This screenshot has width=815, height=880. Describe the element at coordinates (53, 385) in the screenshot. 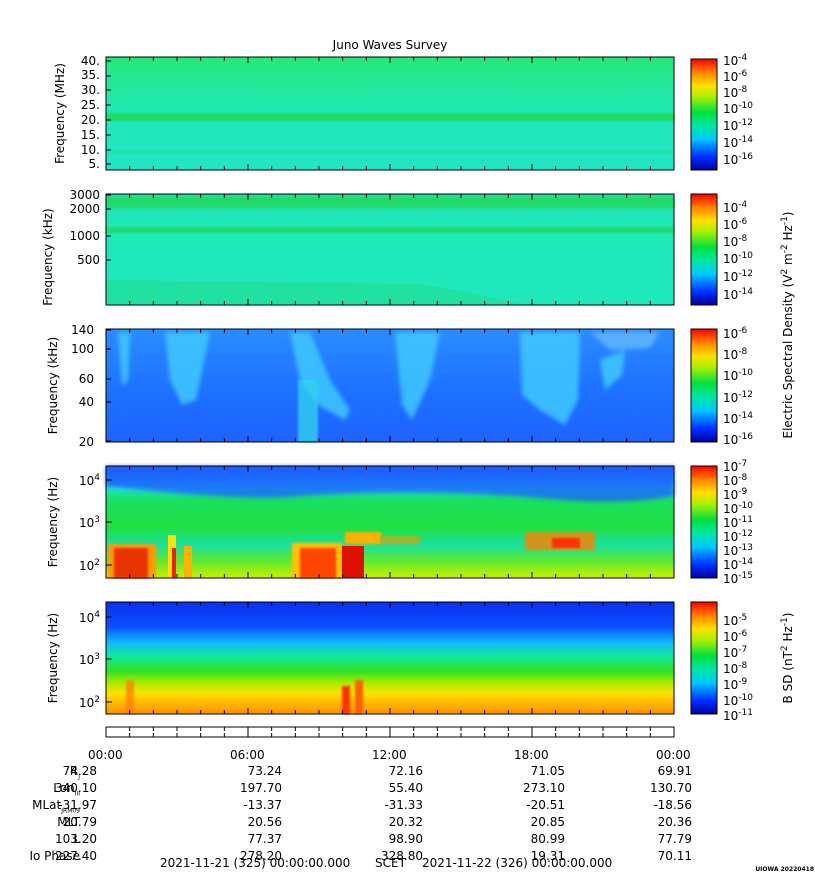

I see `panel-3-ylabel: Frequency (kHz)` at that location.